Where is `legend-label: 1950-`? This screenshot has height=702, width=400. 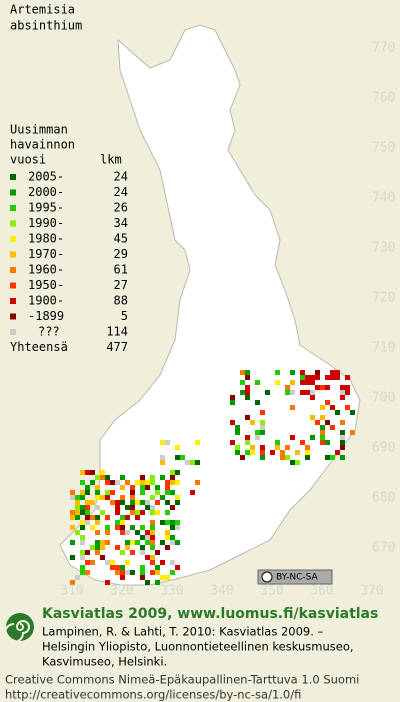 legend-label: 1950- is located at coordinates (46, 285).